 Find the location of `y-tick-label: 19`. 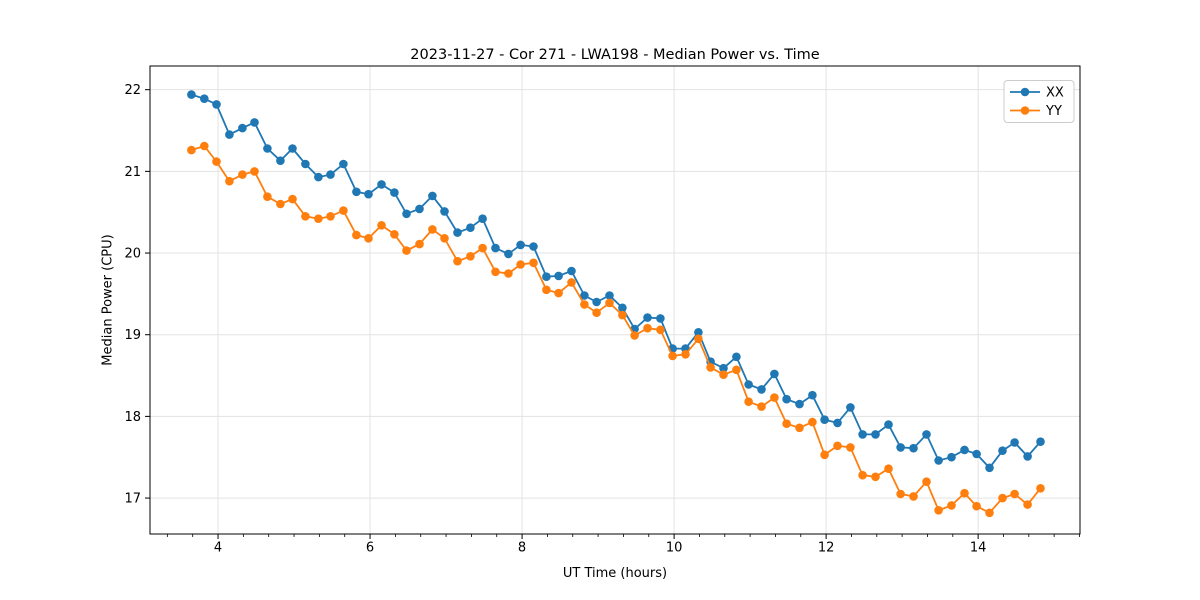

y-tick-label: 19 is located at coordinates (132, 335).